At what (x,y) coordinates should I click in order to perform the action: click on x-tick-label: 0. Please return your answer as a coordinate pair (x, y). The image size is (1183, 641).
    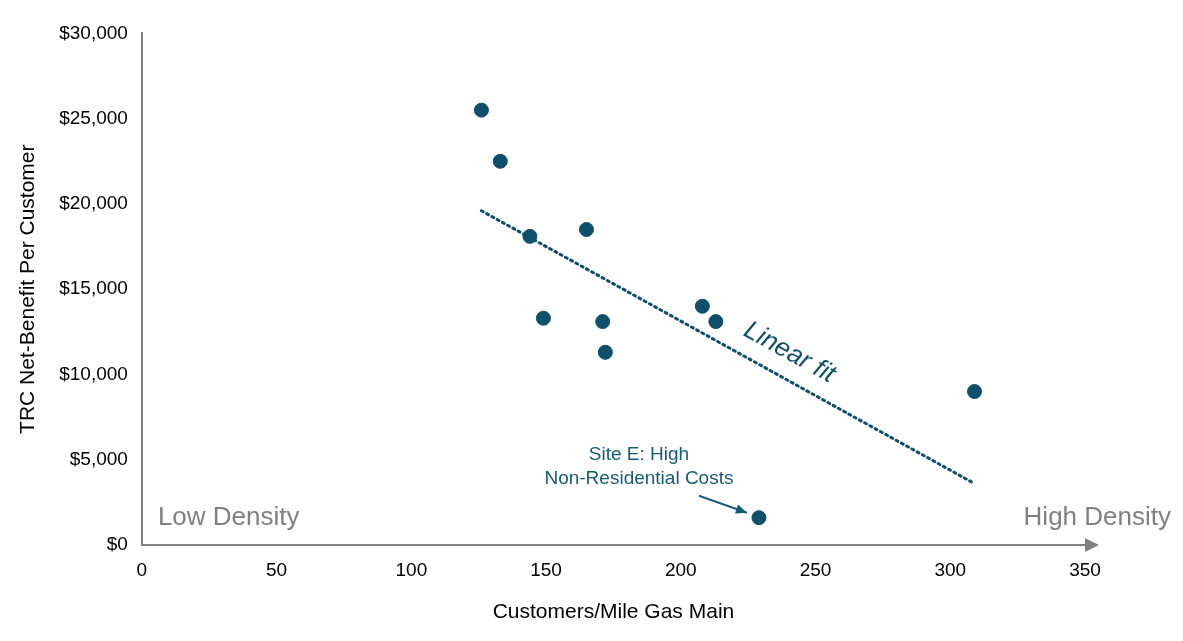
    Looking at the image, I should click on (142, 569).